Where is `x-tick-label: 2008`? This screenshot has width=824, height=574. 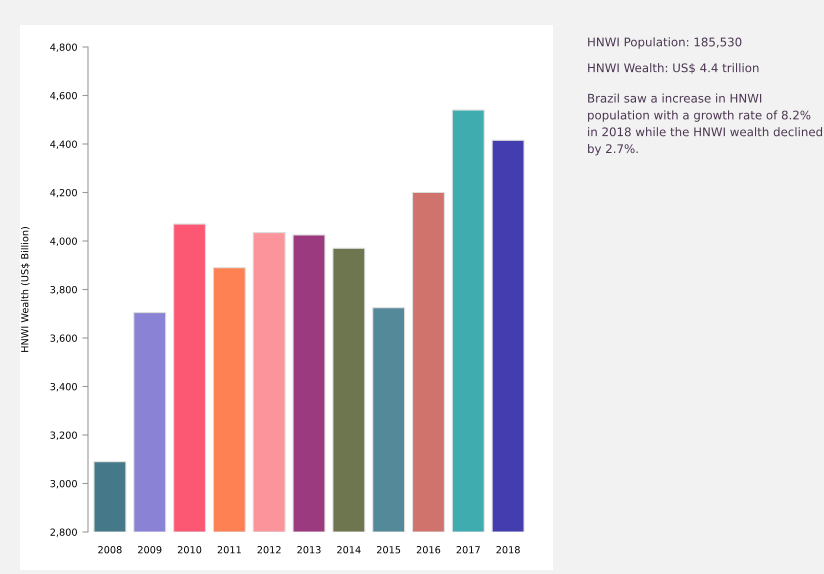 x-tick-label: 2008 is located at coordinates (110, 550).